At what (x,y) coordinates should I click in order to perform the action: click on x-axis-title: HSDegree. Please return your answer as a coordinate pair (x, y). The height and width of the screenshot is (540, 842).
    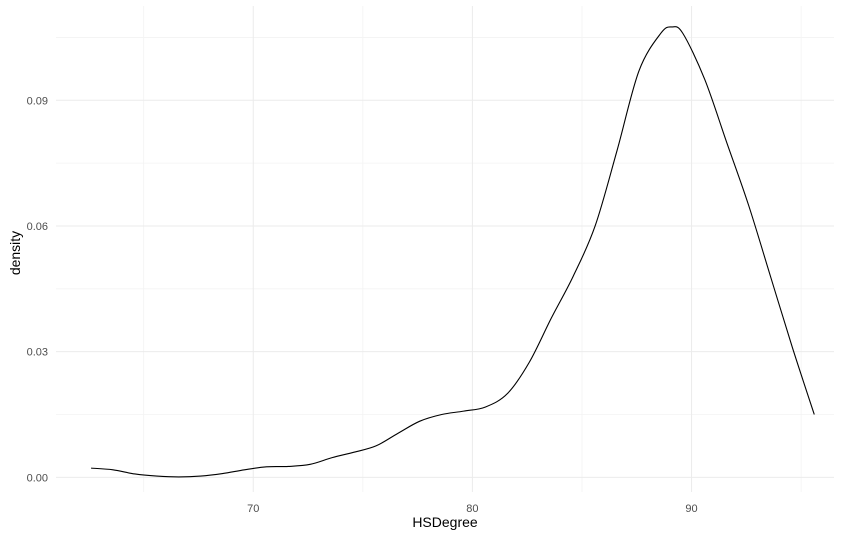
    Looking at the image, I should click on (445, 522).